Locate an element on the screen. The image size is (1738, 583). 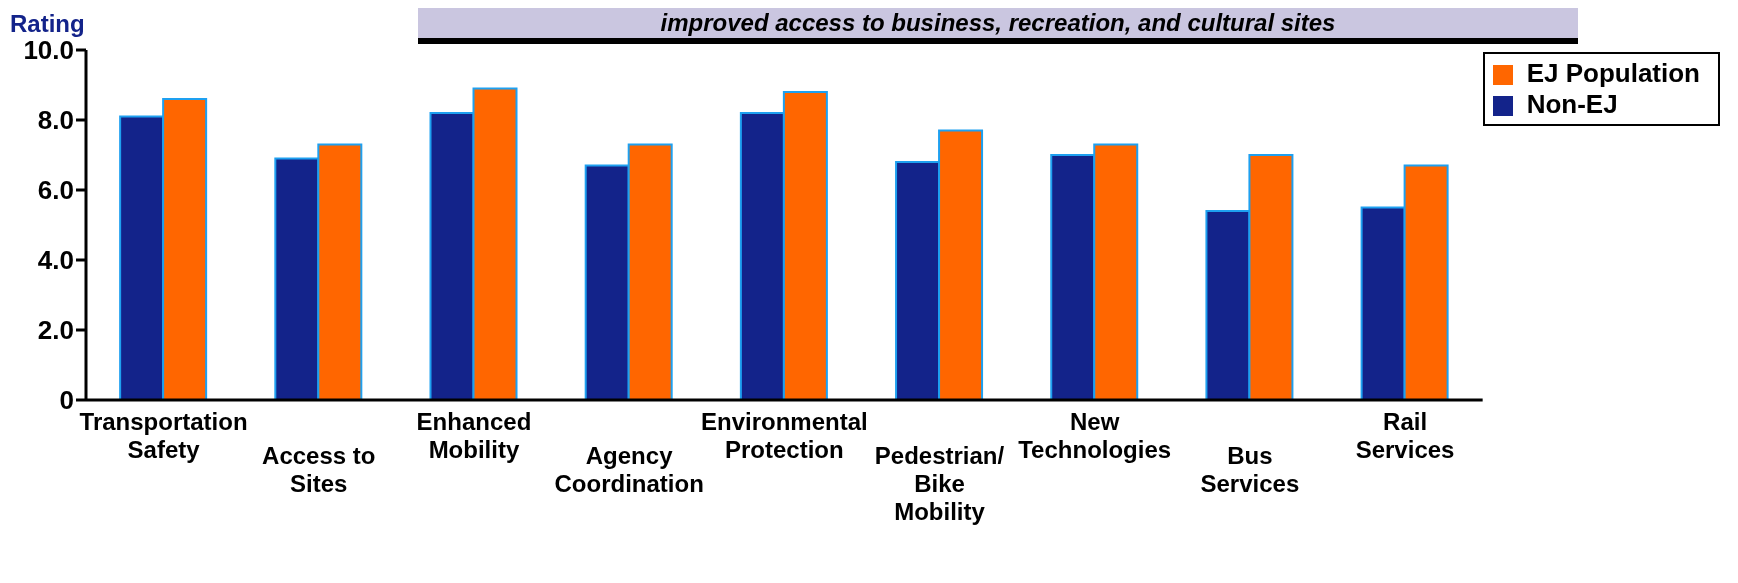
x-tick-label: Bus Services is located at coordinates (1250, 469).